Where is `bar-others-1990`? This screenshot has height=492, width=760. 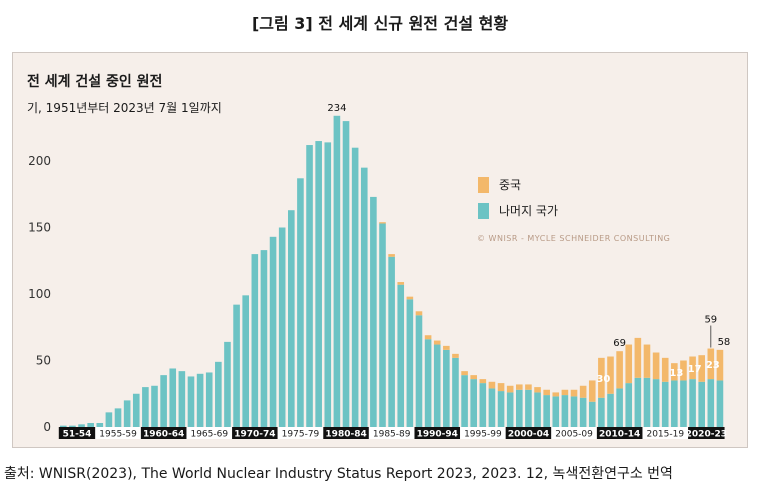 bar-others-1990 is located at coordinates (419, 371).